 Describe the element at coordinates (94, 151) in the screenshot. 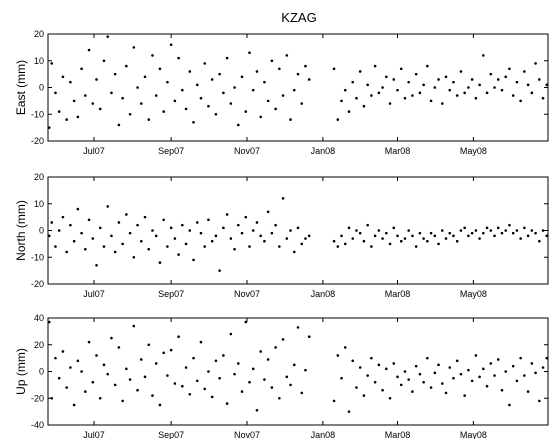

I see `x-tick-label: Jul07` at that location.